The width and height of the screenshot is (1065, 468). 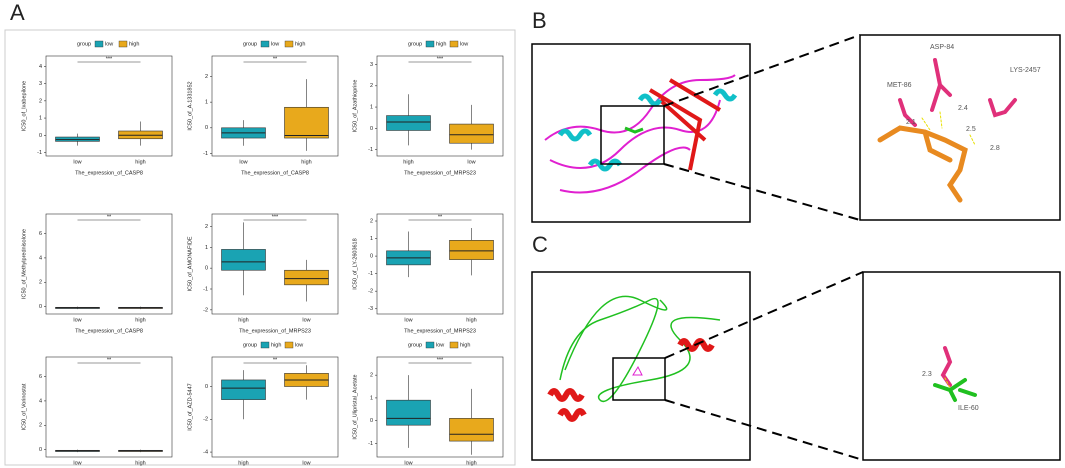 What do you see at coordinates (927, 374) in the screenshot?
I see `distance-label: 2.3` at bounding box center [927, 374].